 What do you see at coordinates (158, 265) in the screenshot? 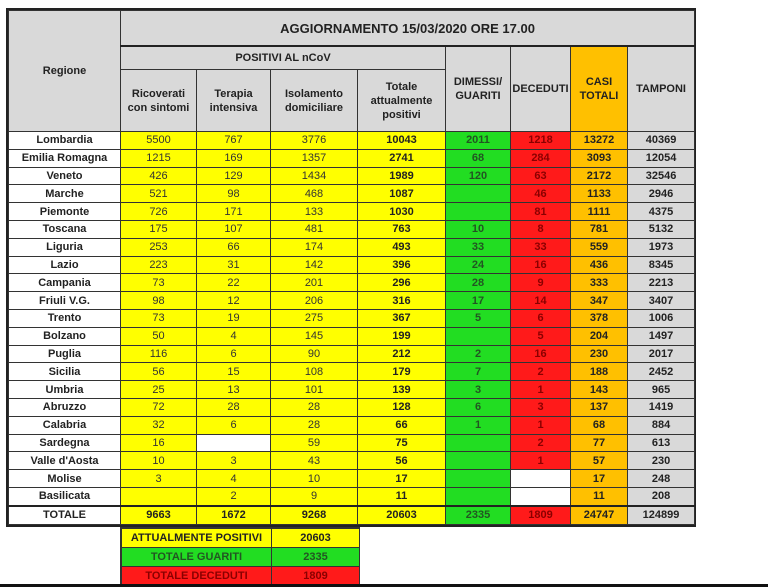
I see `cell-ricoverati: 223` at bounding box center [158, 265].